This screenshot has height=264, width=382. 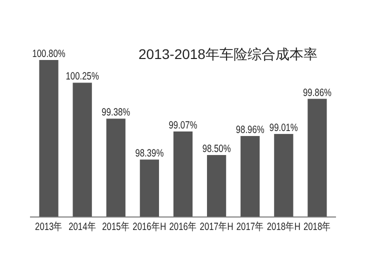 What do you see at coordinates (83, 77) in the screenshot?
I see `data-label: 100.25%` at bounding box center [83, 77].